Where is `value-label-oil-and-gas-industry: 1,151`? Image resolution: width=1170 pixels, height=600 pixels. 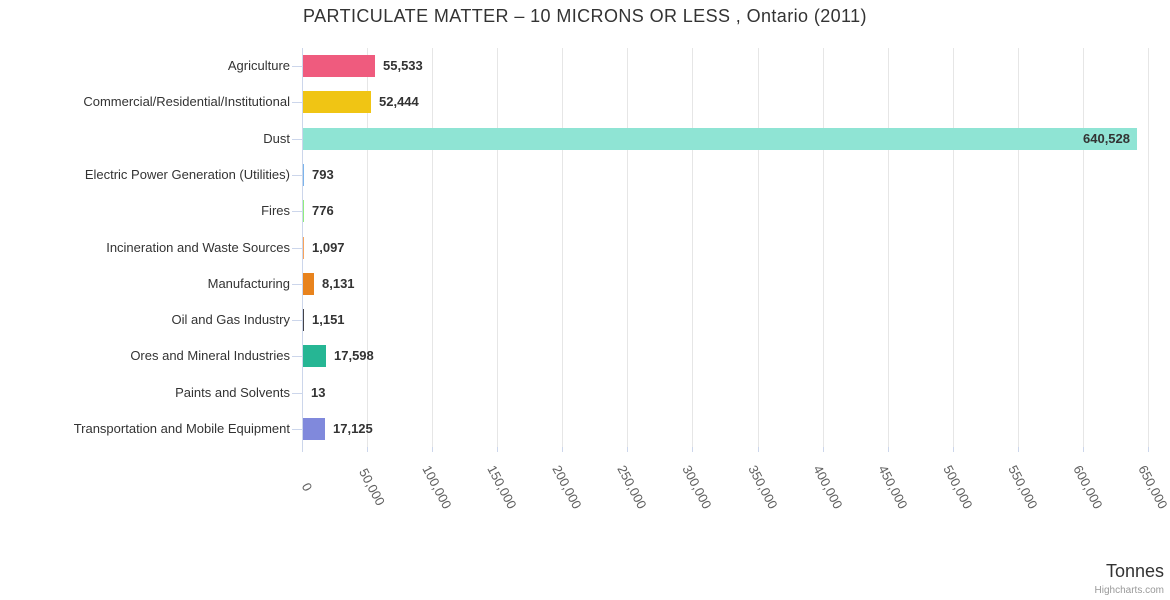 value-label-oil-and-gas-industry: 1,151 is located at coordinates (328, 319).